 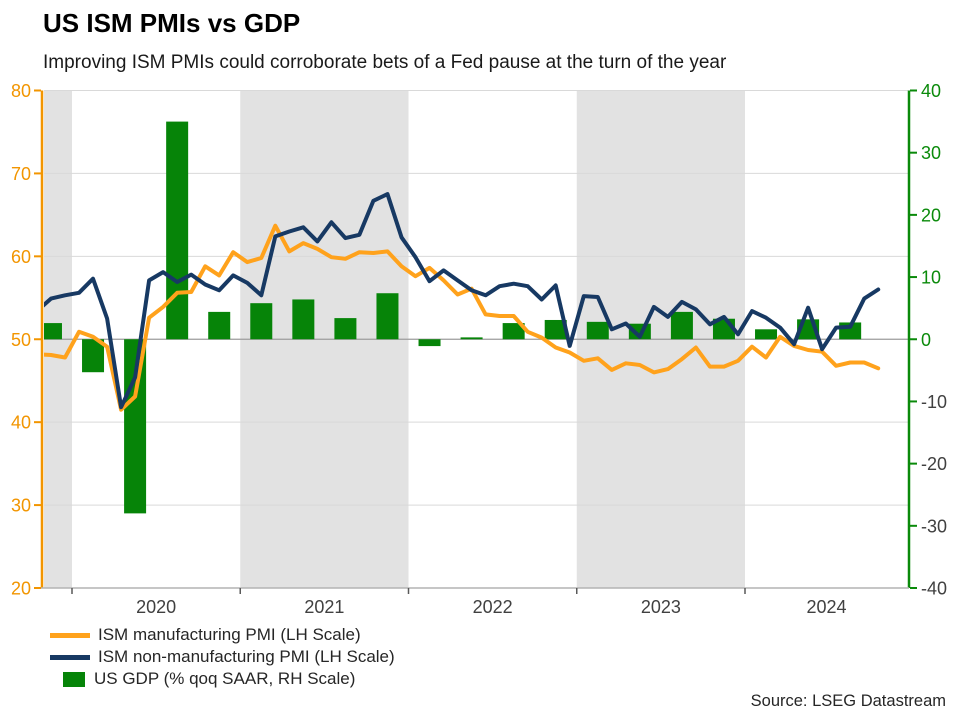 I want to click on svg-text: 50, so click(x=21, y=340).